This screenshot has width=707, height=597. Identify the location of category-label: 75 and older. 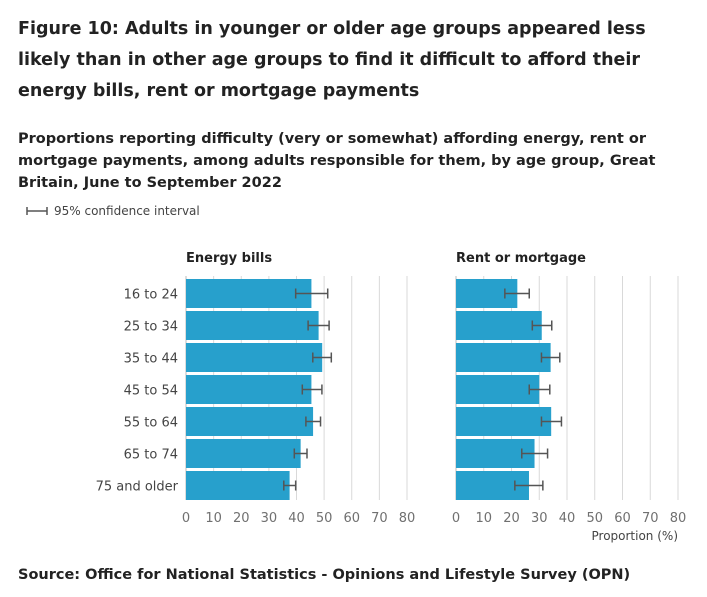
(137, 487).